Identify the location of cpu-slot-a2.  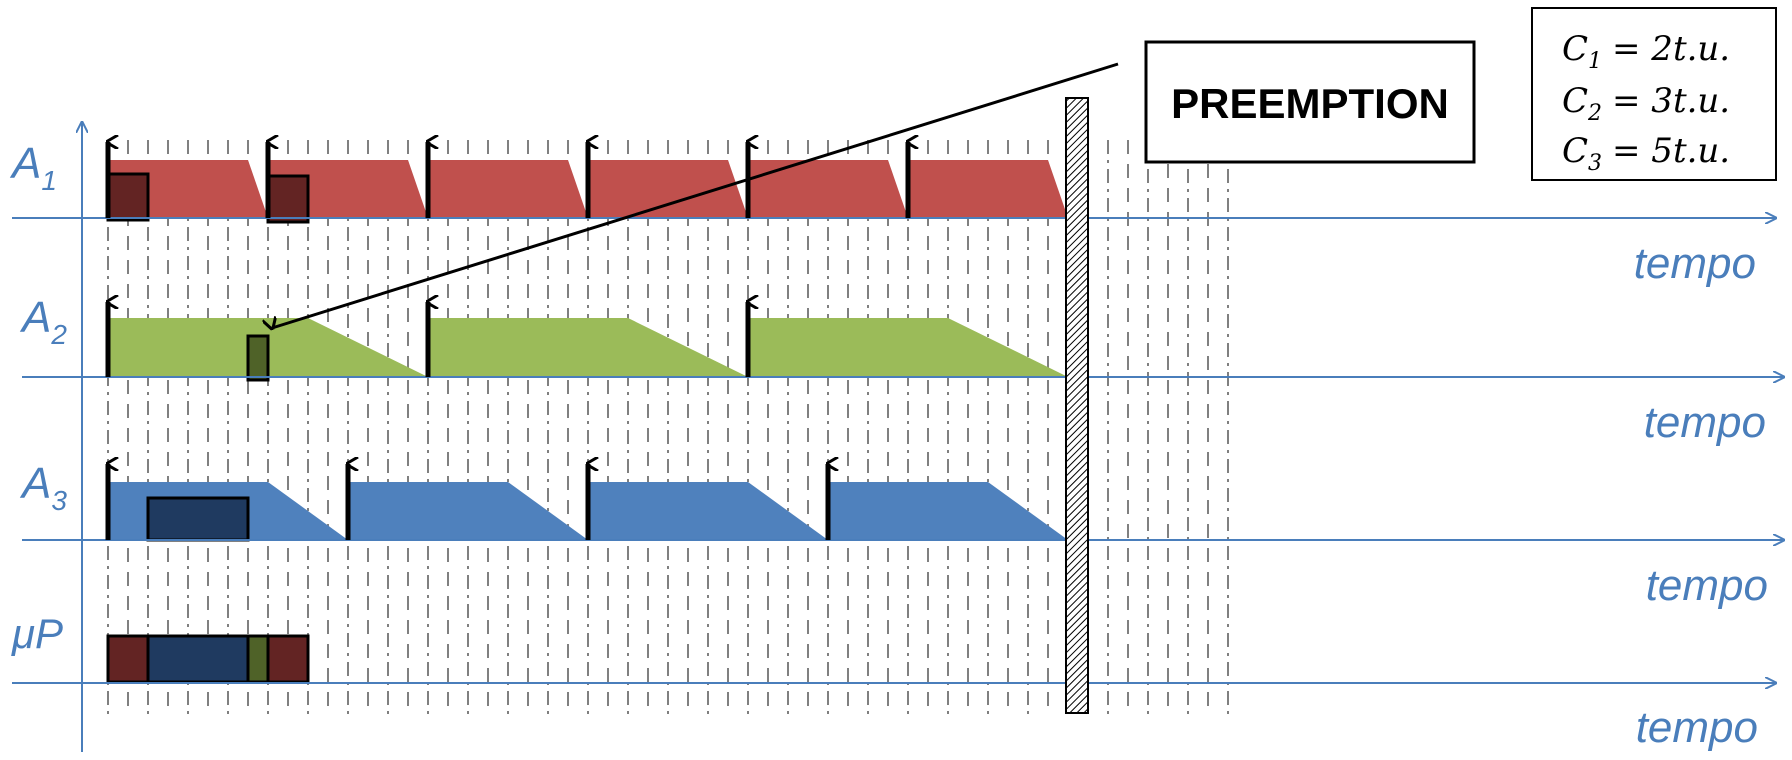
(258, 659).